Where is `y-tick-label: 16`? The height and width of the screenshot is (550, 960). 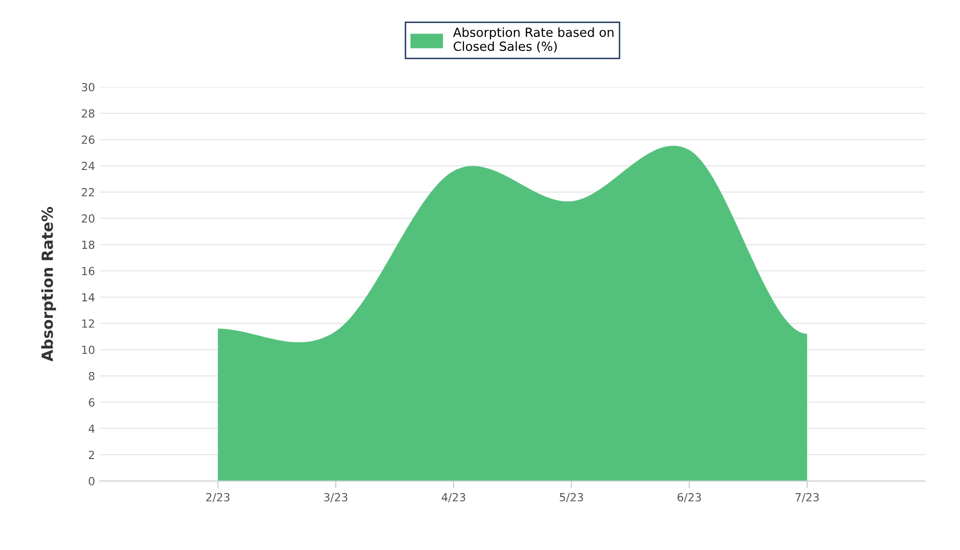
y-tick-label: 16 is located at coordinates (88, 271).